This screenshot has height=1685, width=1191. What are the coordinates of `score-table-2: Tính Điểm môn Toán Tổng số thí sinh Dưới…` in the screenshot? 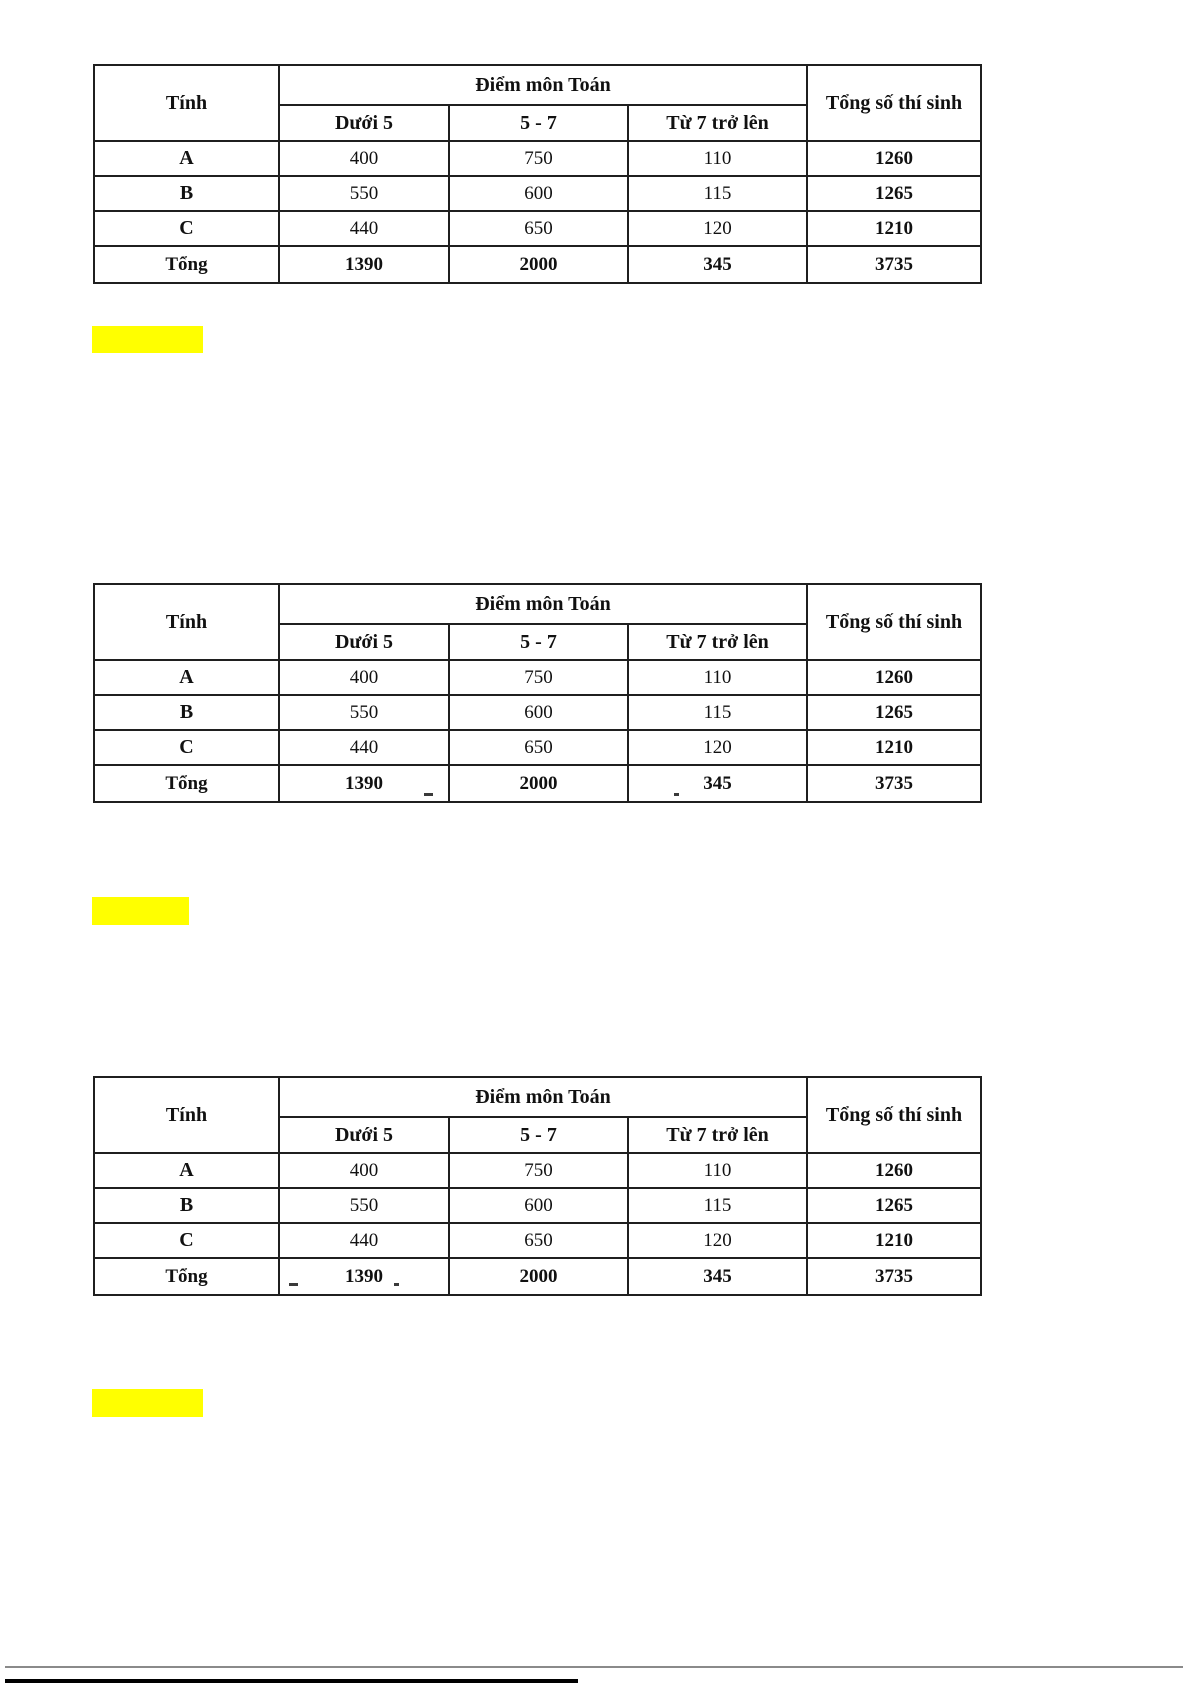 It's located at (537, 693).